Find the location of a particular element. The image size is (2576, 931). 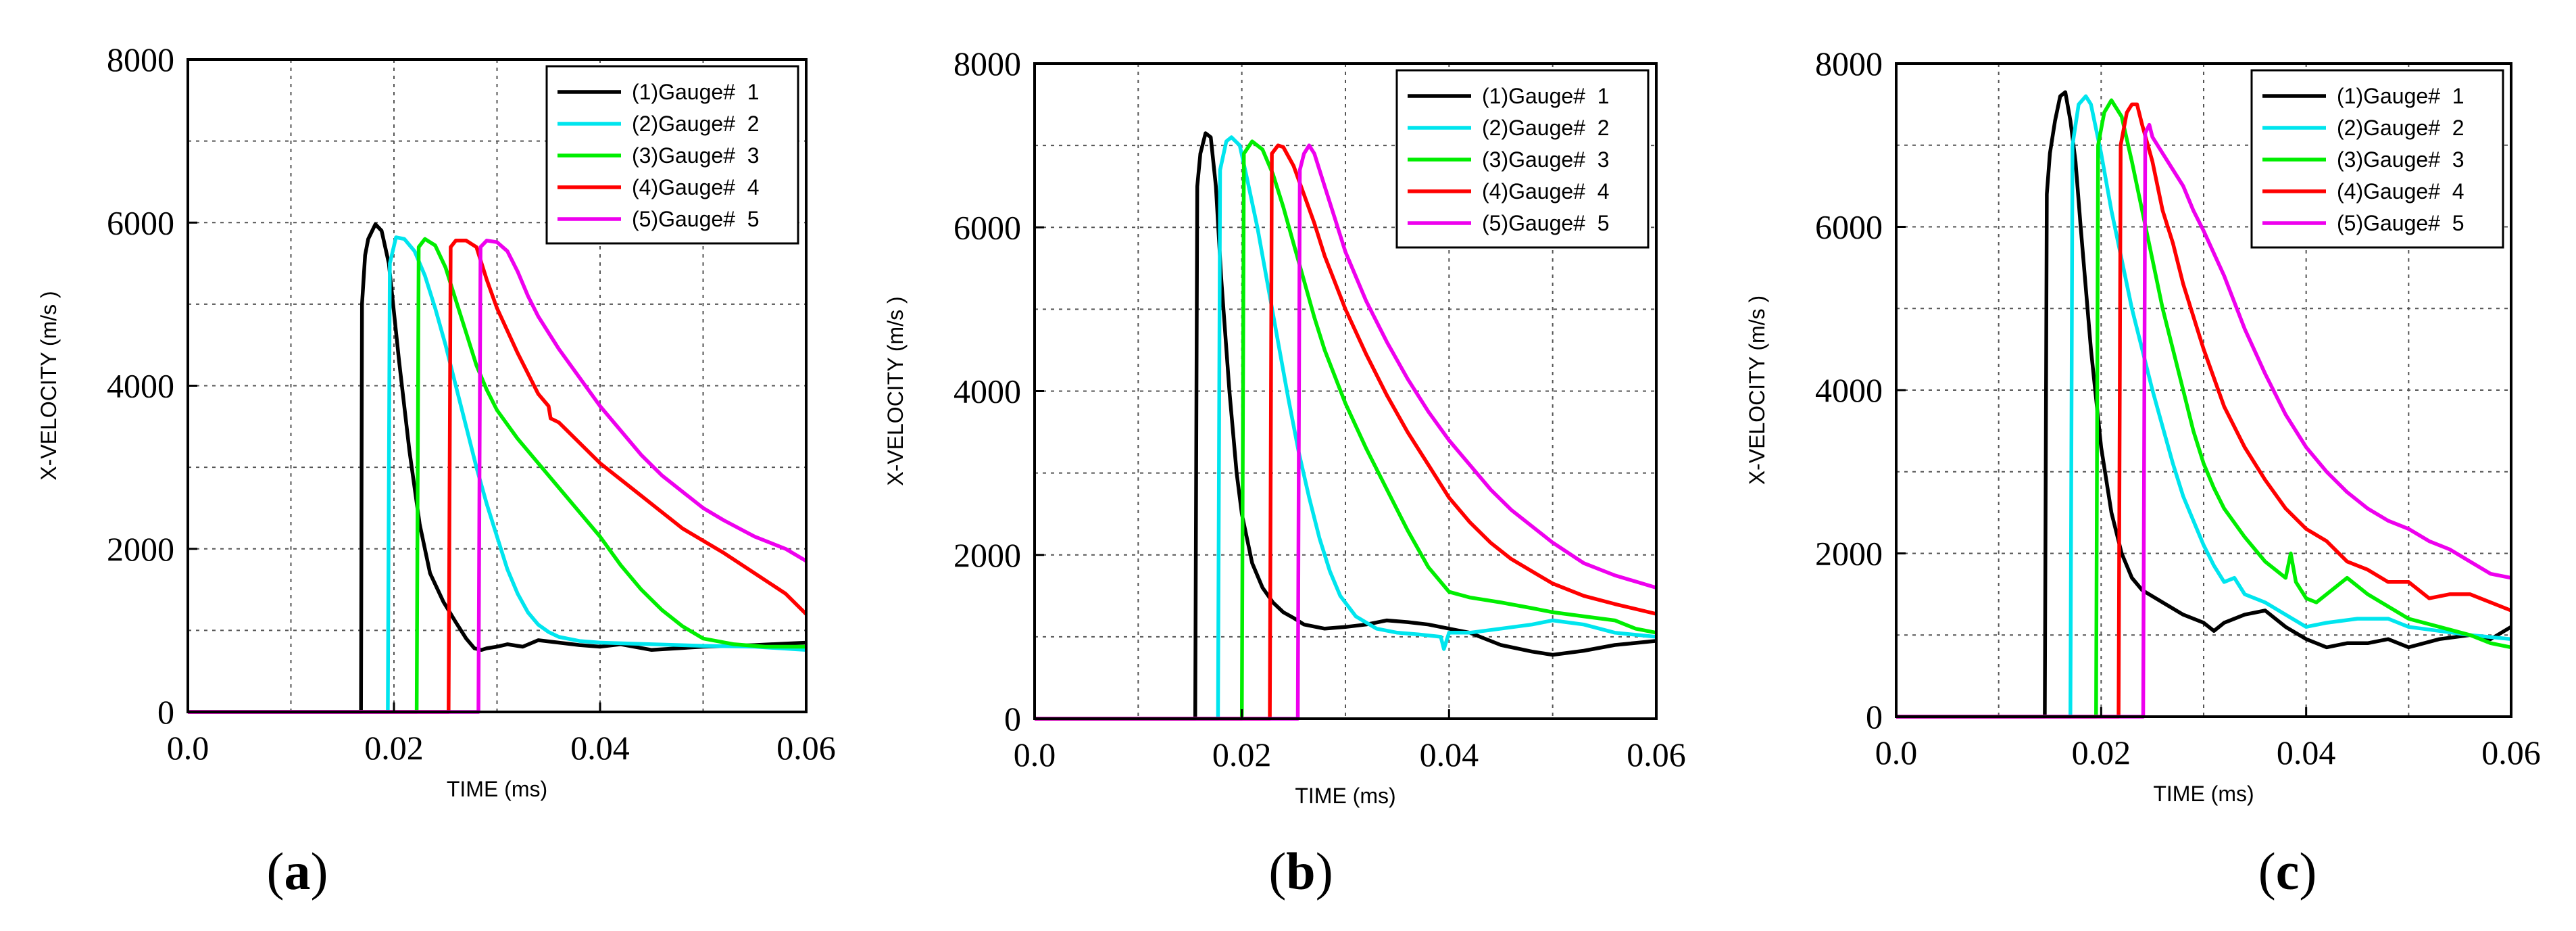

panel-a-label: (a) is located at coordinates (297, 871).